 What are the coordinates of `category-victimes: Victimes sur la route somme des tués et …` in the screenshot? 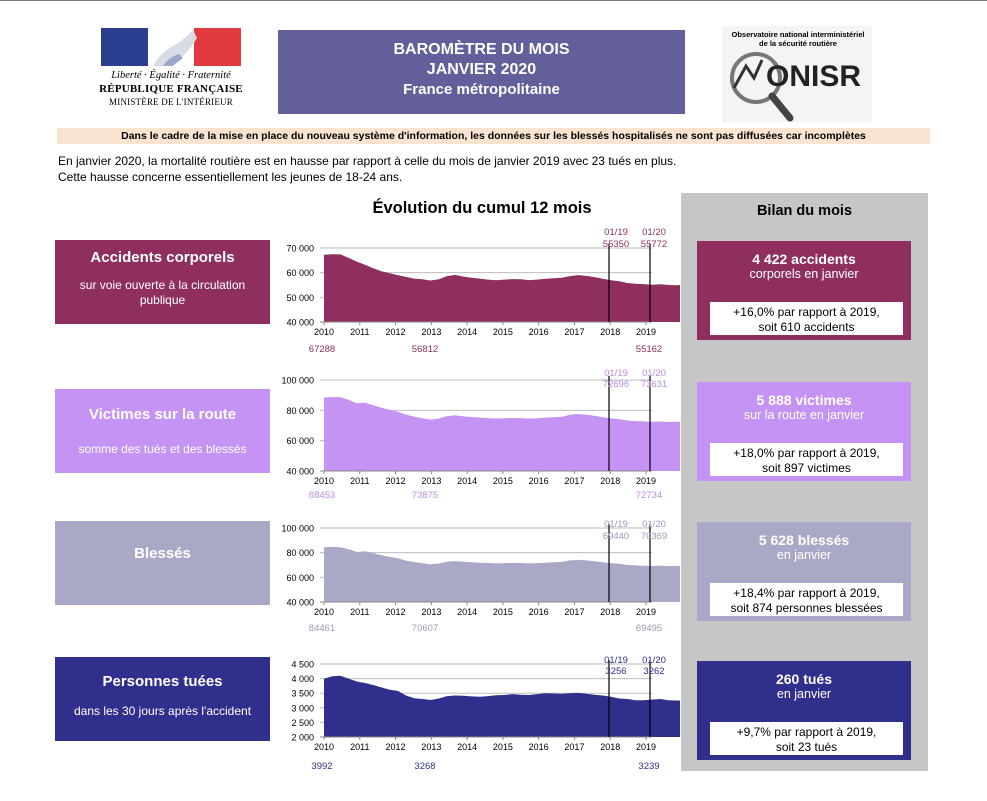 It's located at (162, 431).